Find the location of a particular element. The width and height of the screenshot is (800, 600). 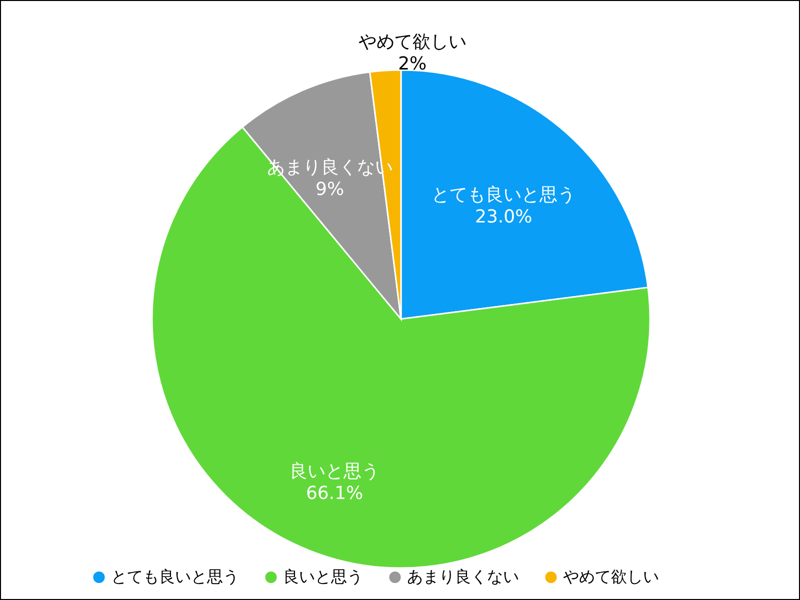

slice-label: とても良いと思う is located at coordinates (504, 195).